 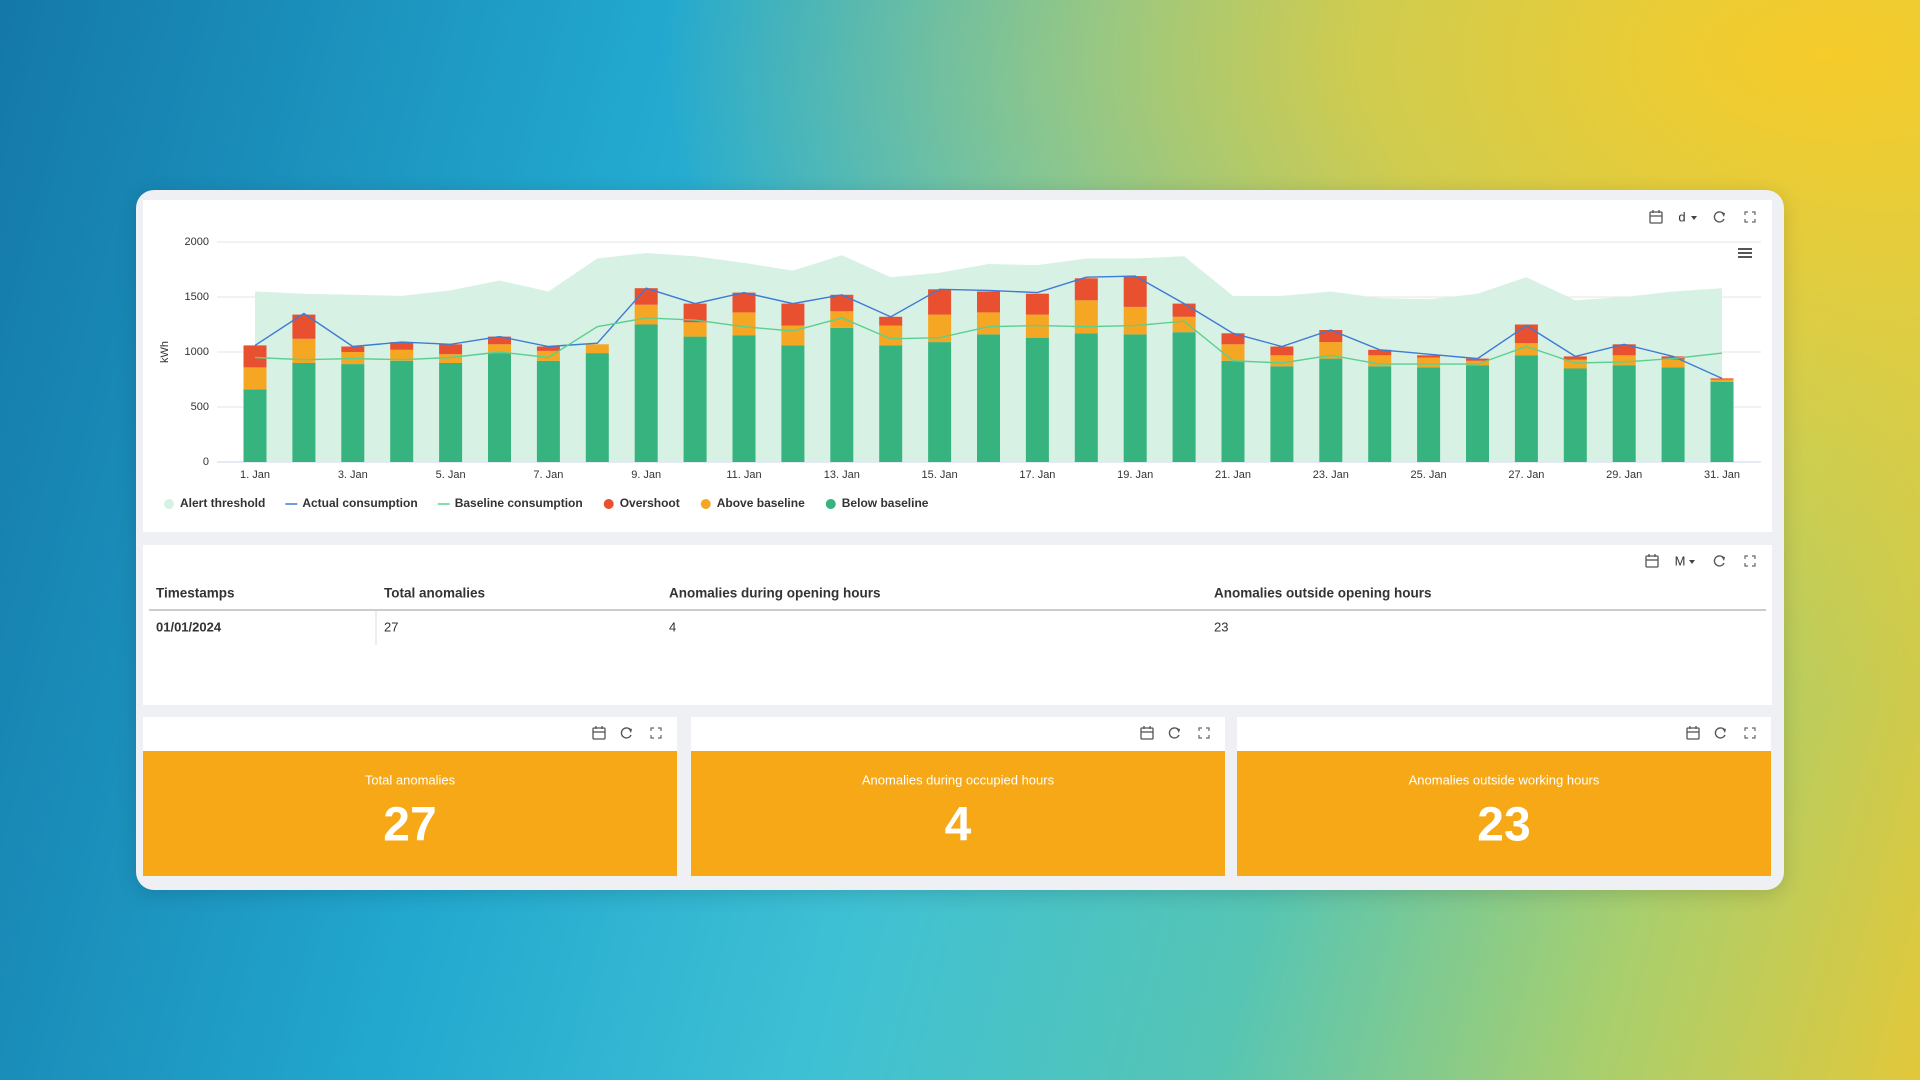 What do you see at coordinates (885, 503) in the screenshot?
I see `legend-label: Below baseline` at bounding box center [885, 503].